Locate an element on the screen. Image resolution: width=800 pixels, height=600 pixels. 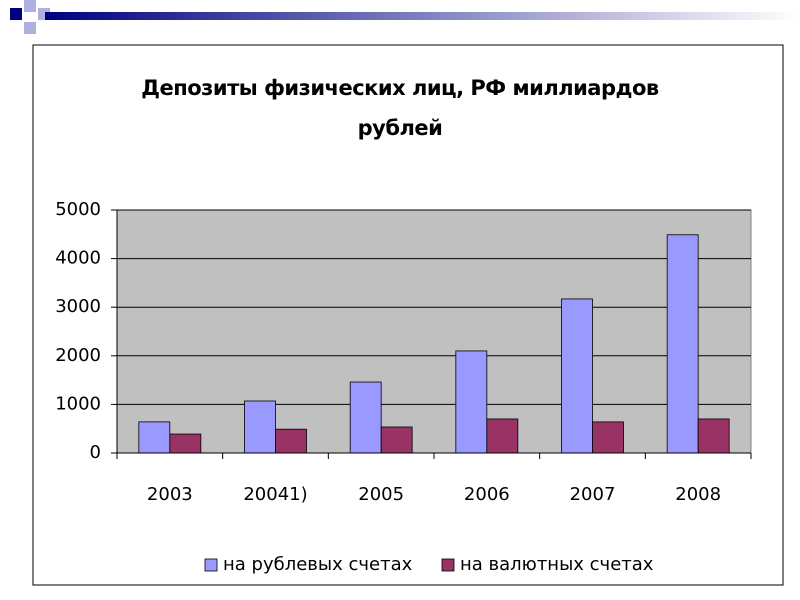
y-tick-label: 0 is located at coordinates (95, 452).